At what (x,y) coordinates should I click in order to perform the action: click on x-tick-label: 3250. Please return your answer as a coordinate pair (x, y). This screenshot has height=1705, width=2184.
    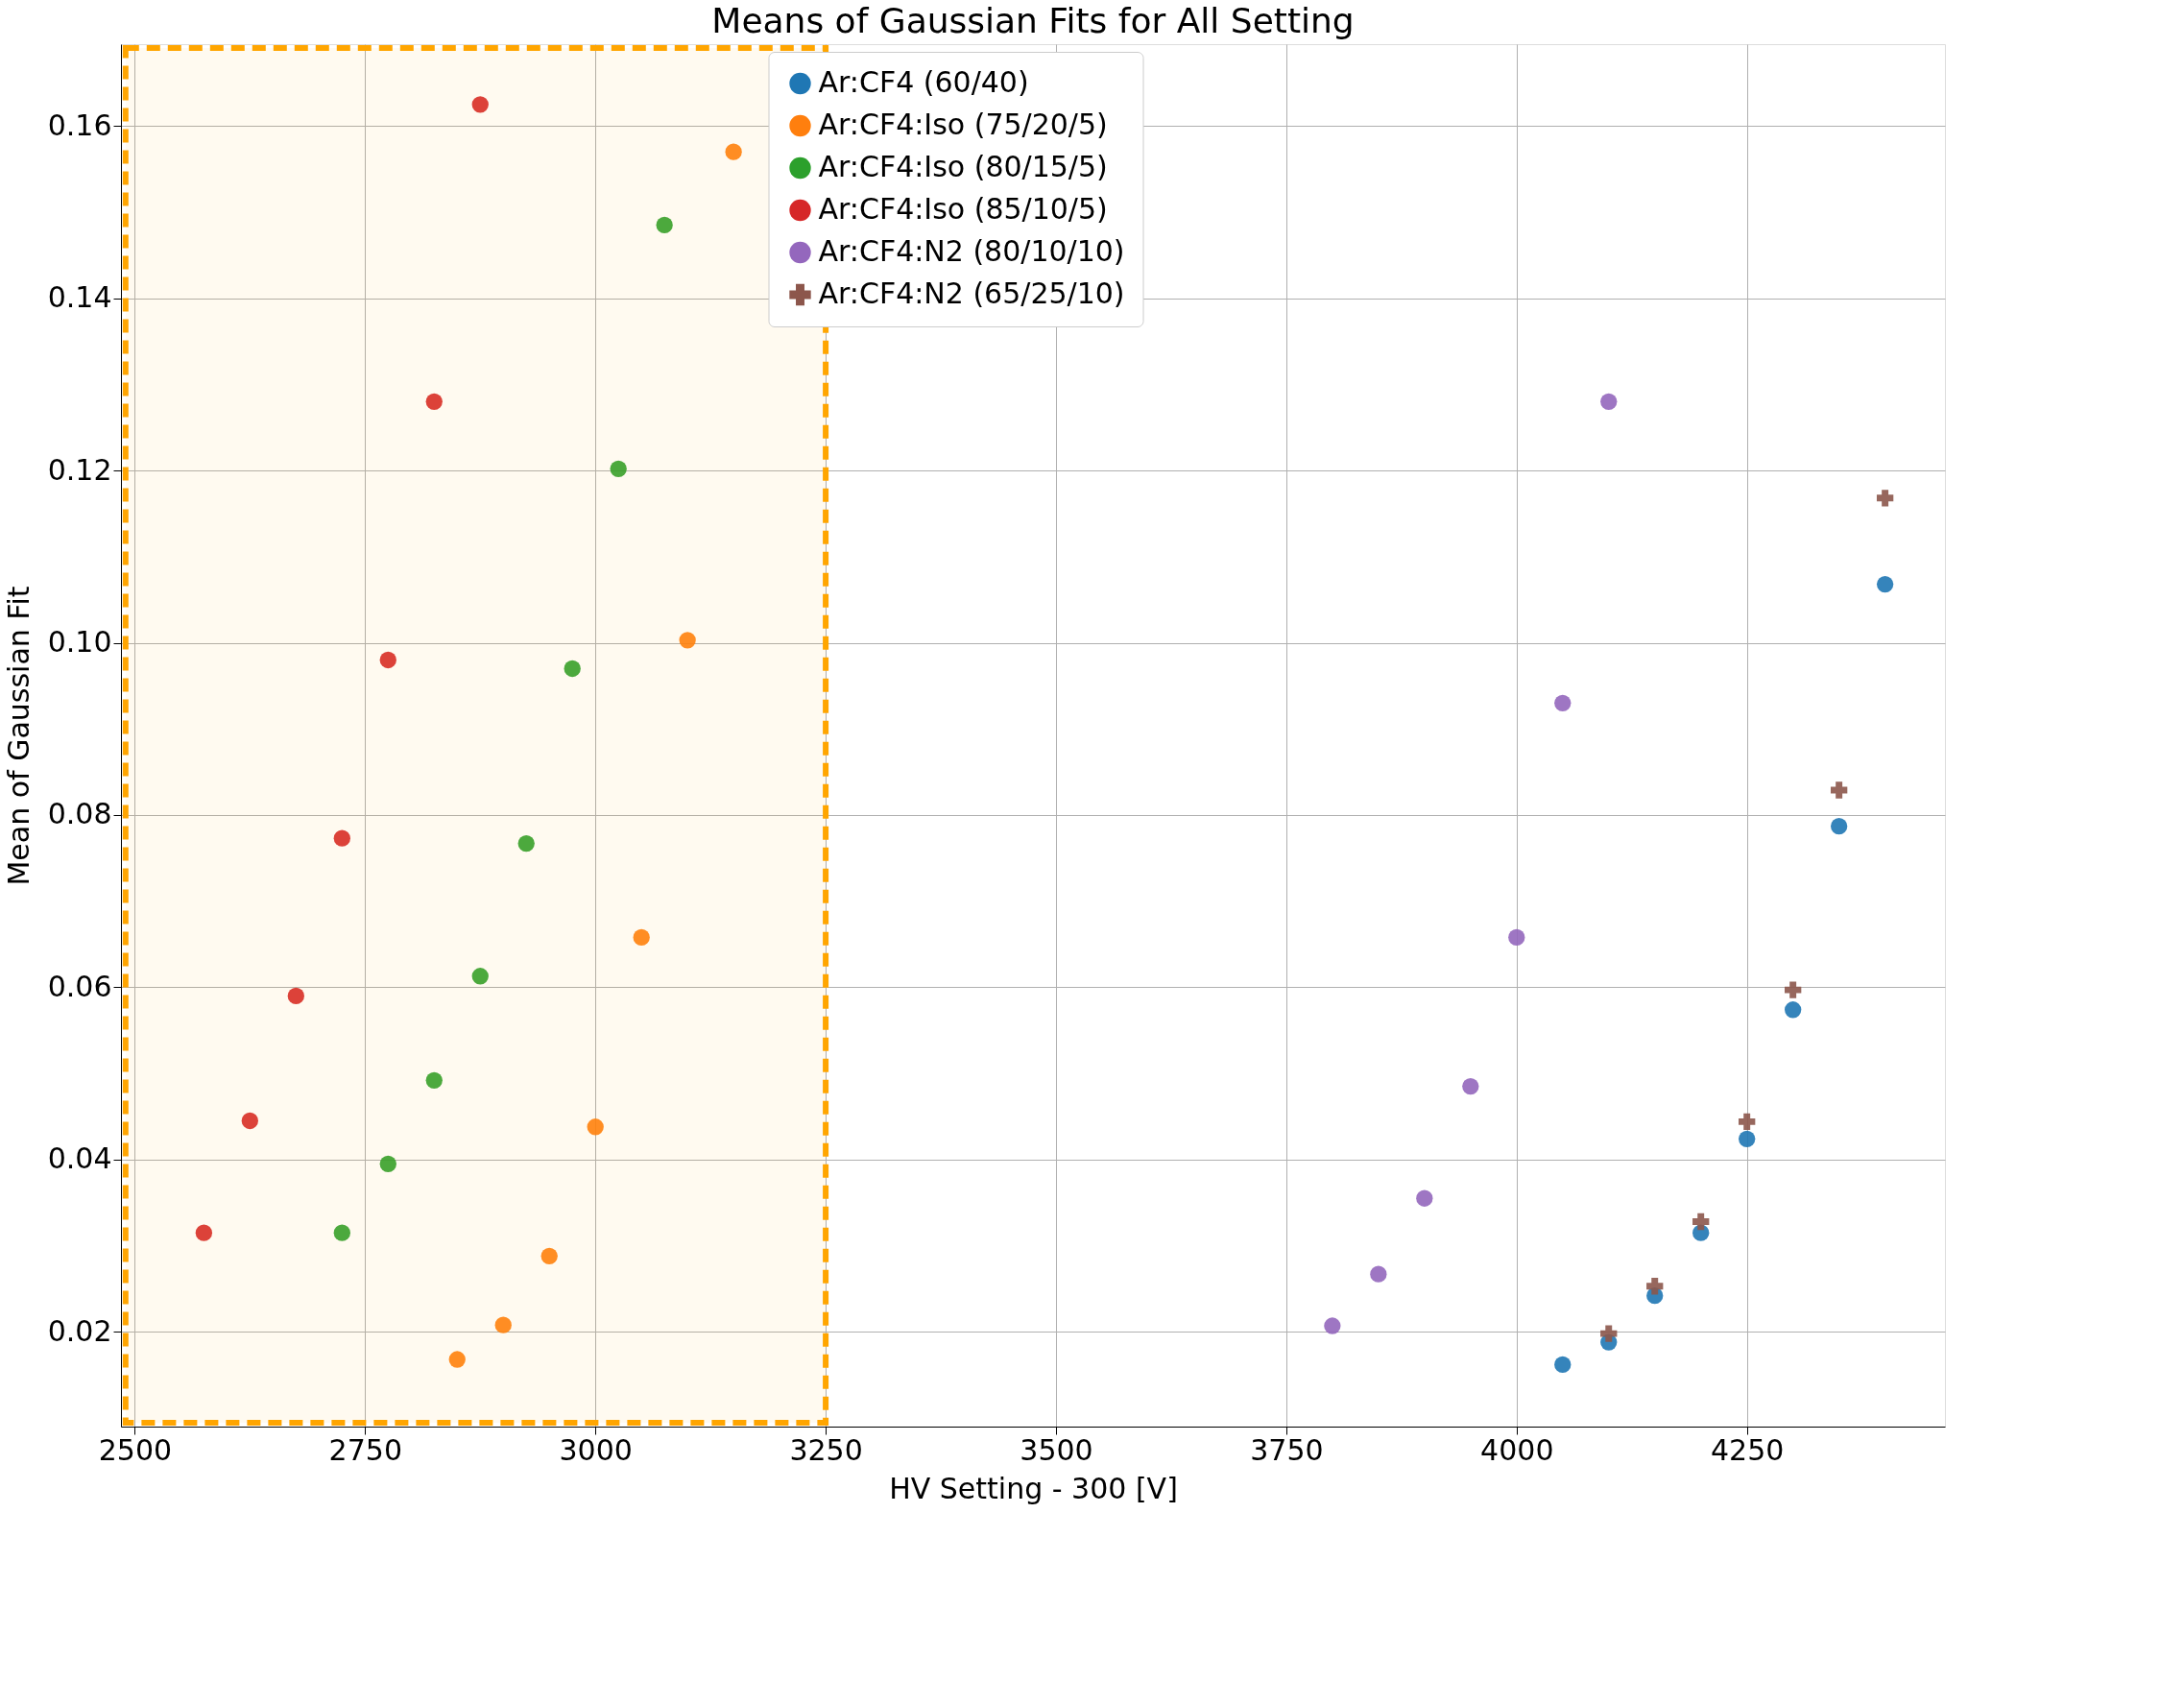
    Looking at the image, I should click on (826, 1449).